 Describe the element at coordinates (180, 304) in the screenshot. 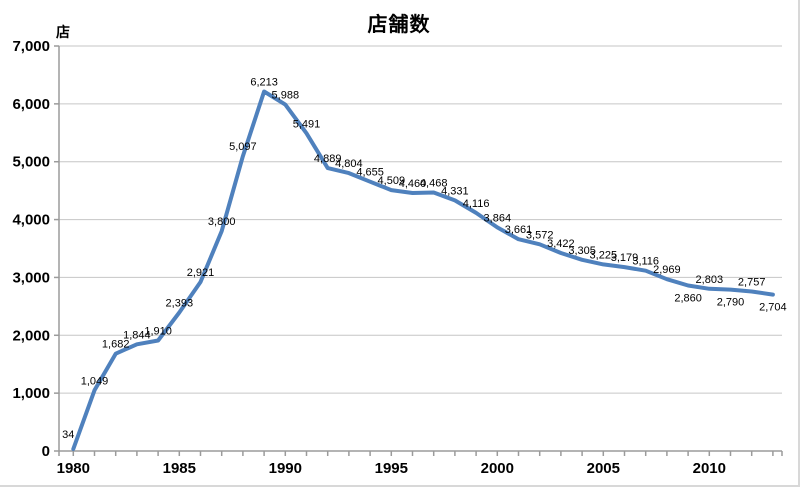

I see `data-label: 2,393` at that location.